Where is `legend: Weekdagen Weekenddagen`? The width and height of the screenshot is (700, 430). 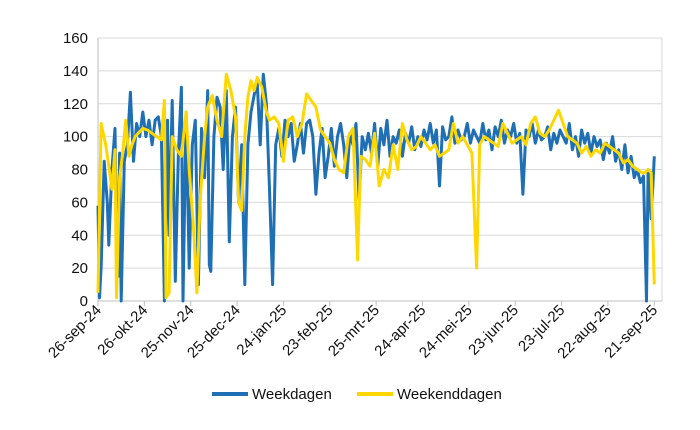
legend: Weekdagen Weekenddagen is located at coordinates (357, 394).